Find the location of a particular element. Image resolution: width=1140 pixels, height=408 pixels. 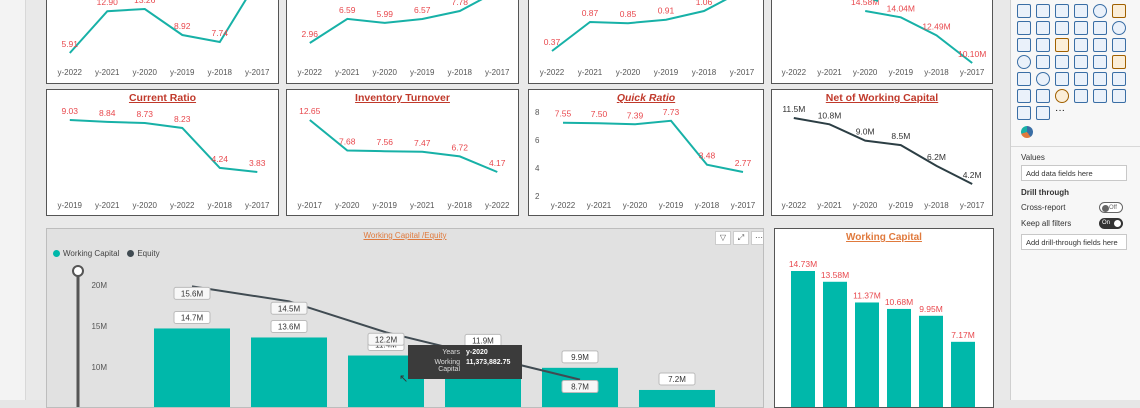

gauge-icon is located at coordinates (1043, 62).